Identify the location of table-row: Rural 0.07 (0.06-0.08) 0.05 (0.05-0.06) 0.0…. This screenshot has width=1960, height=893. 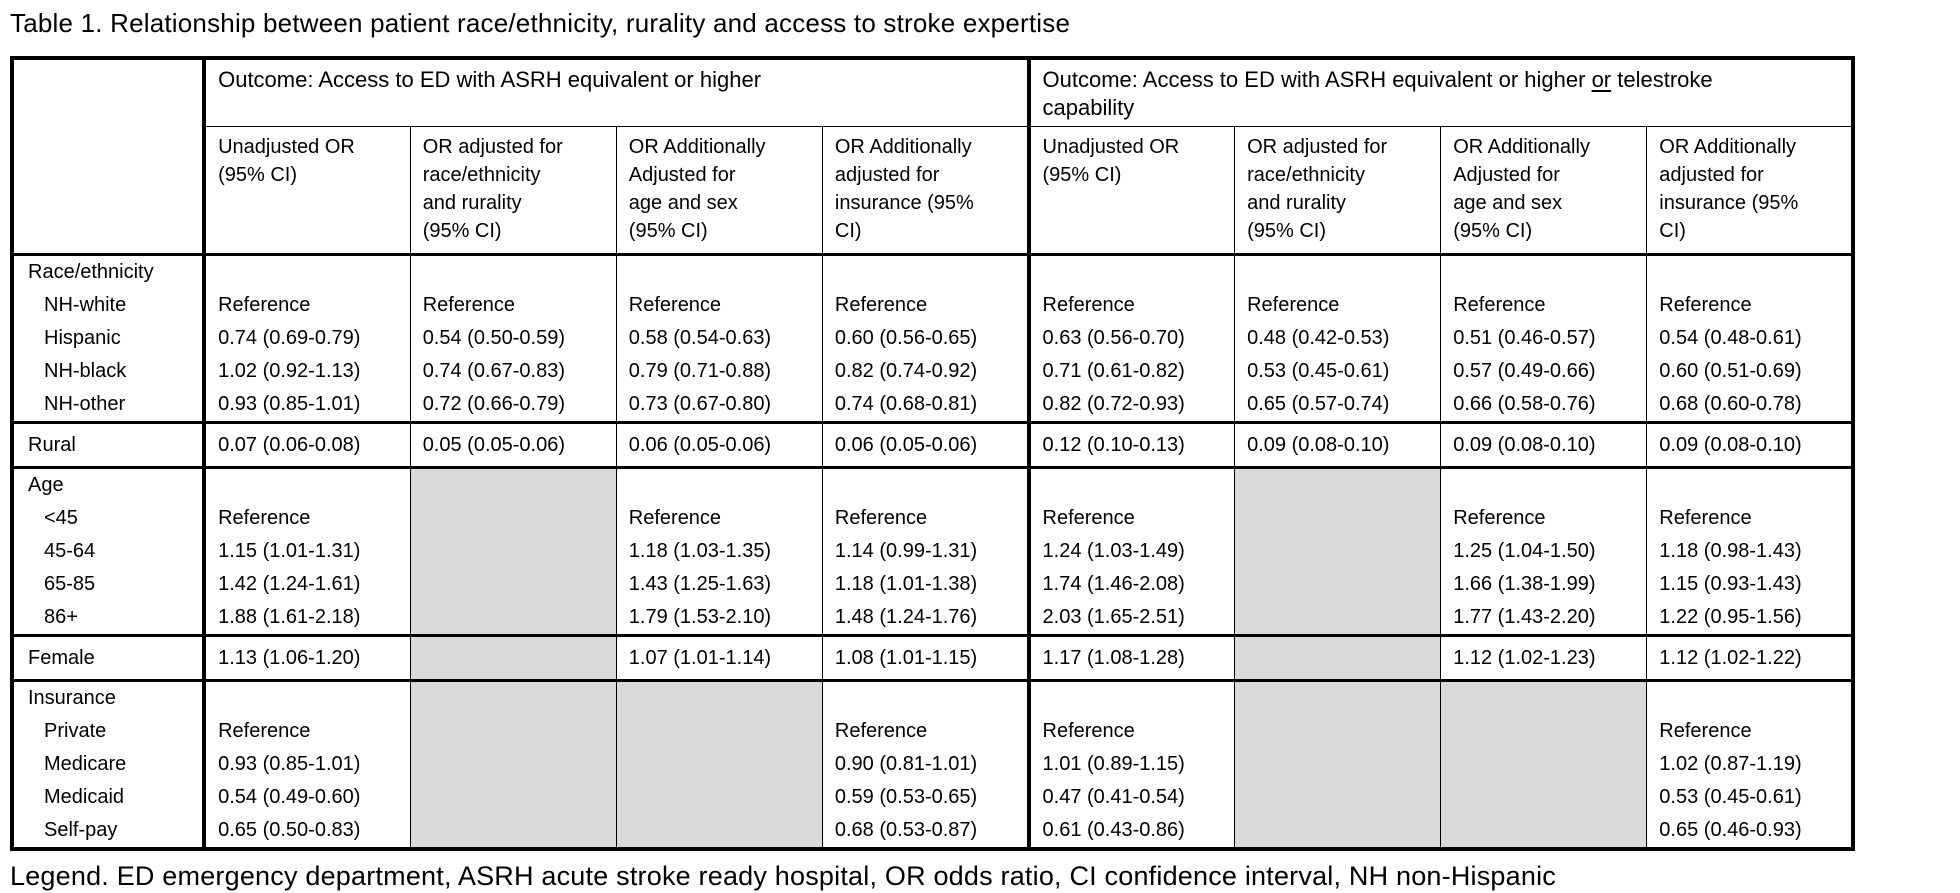
(932, 444).